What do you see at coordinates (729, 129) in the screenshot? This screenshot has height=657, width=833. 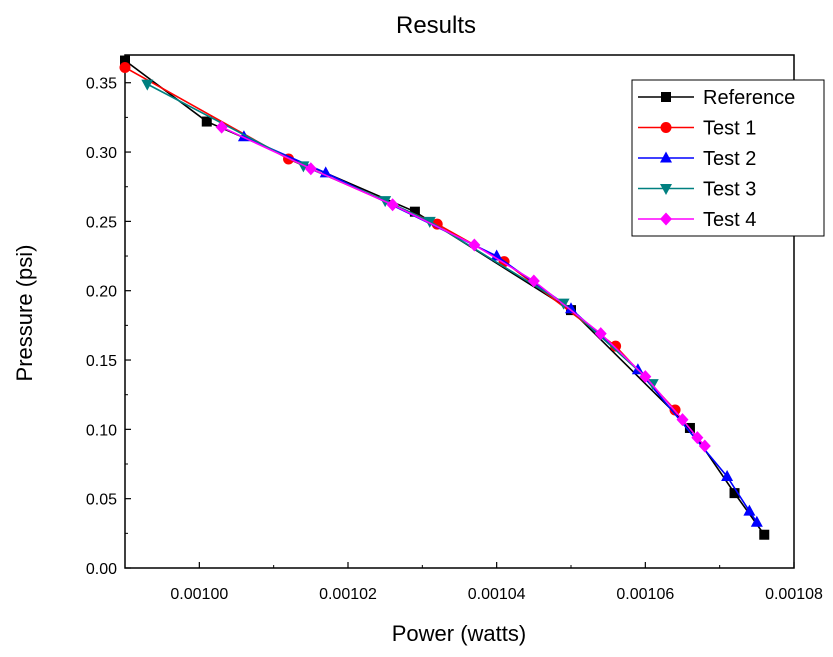 I see `legend-label-test-1: Test 1` at bounding box center [729, 129].